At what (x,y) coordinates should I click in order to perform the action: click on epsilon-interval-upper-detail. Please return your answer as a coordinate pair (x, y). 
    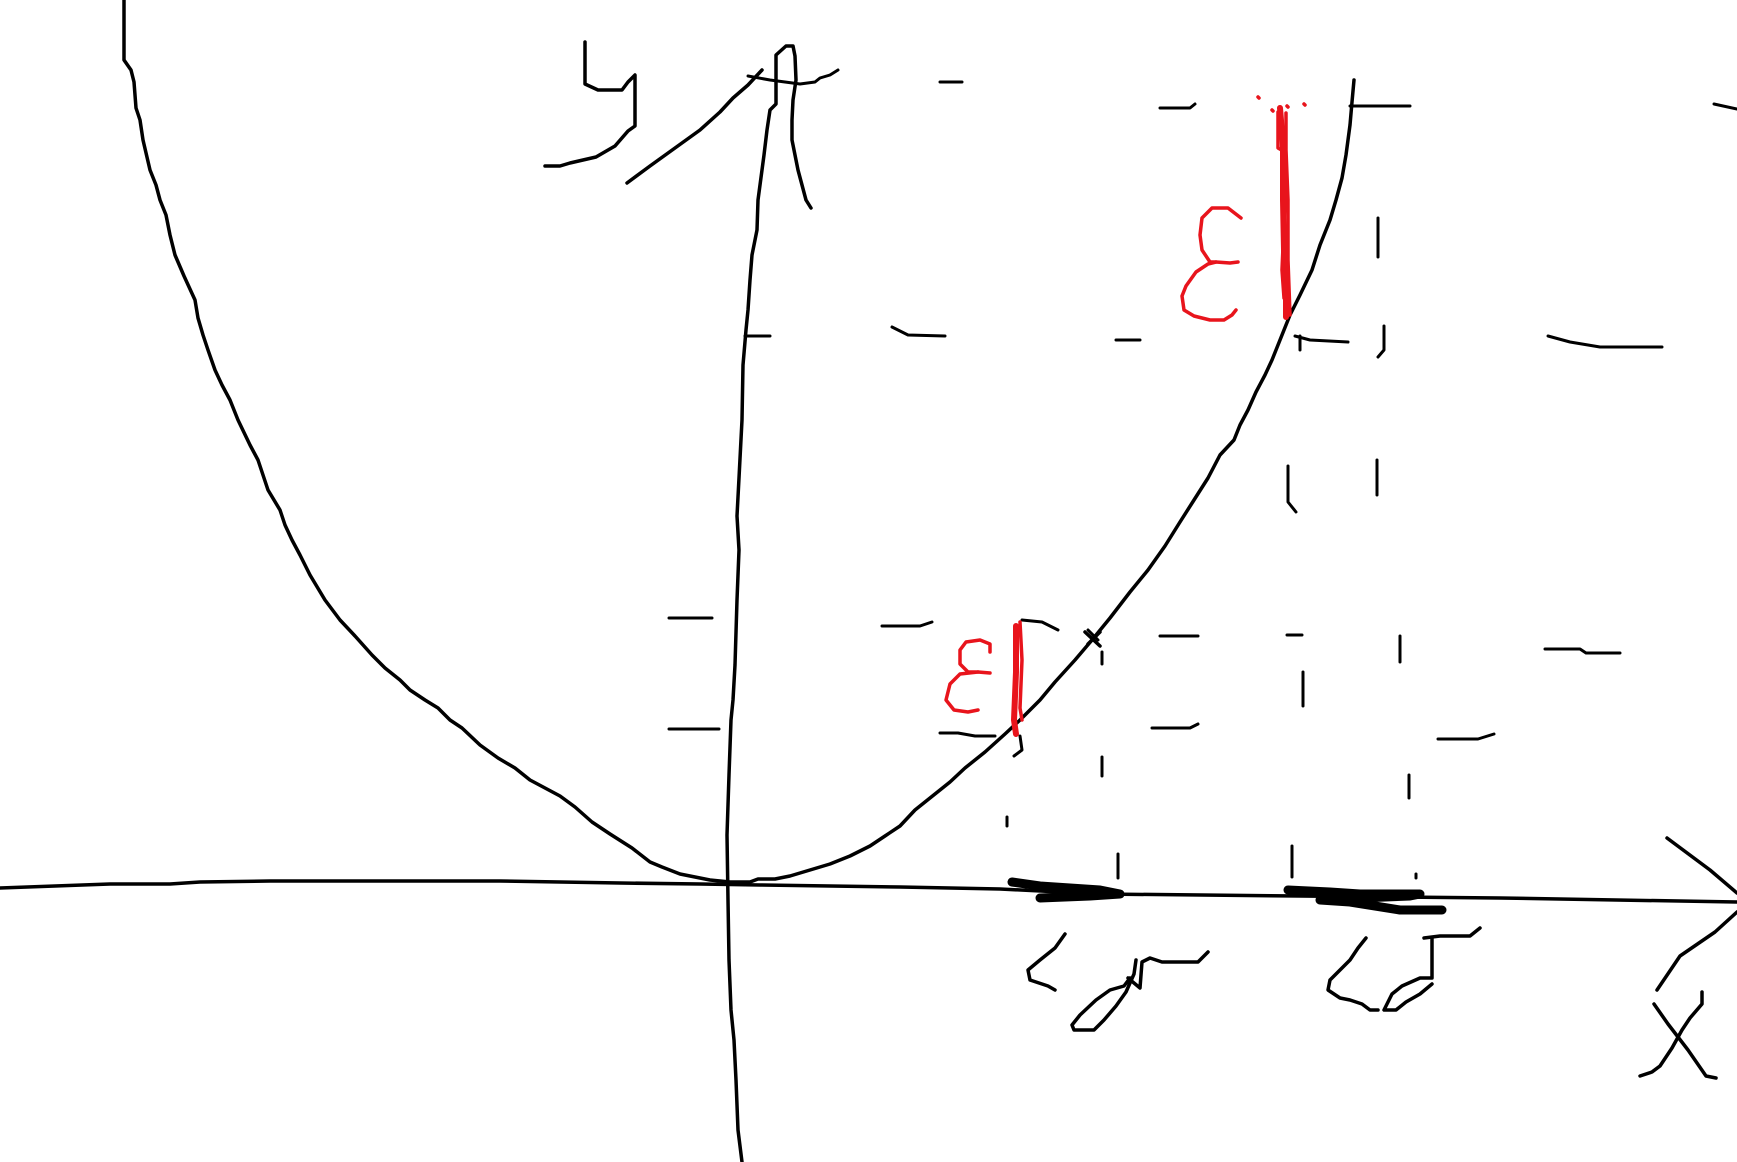
    Looking at the image, I should click on (1284, 213).